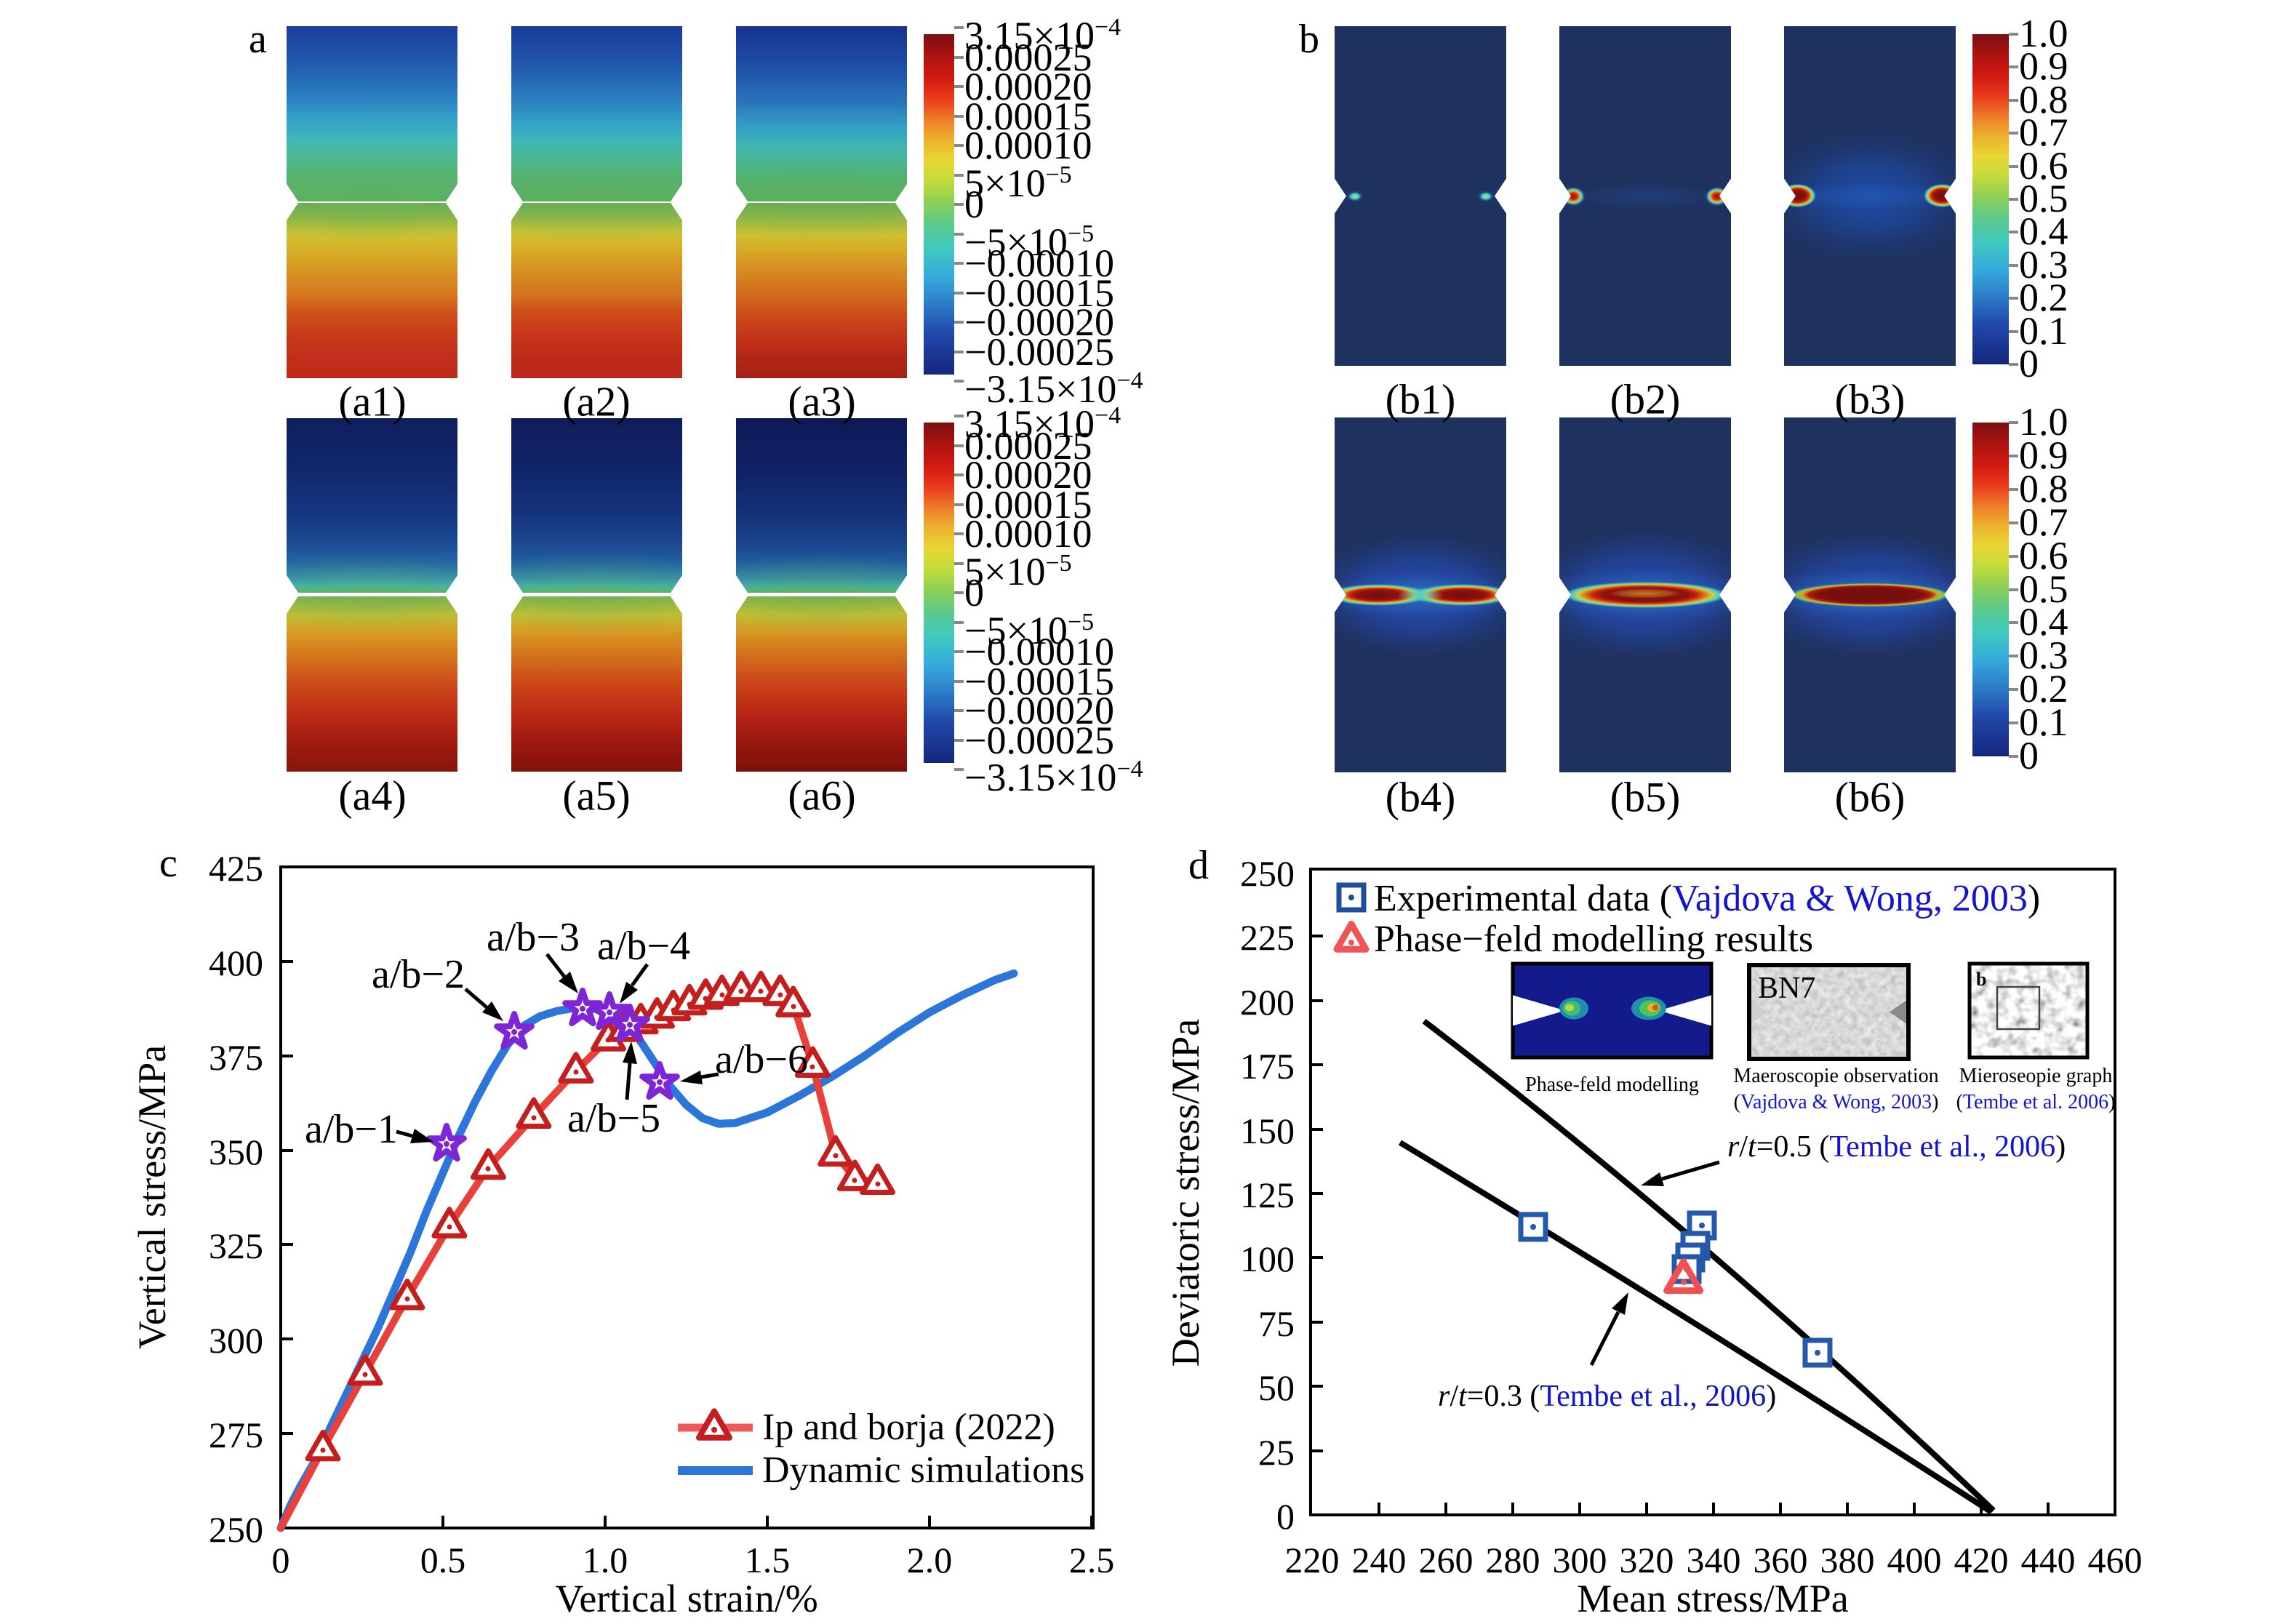 Image resolution: width=2291 pixels, height=1624 pixels. What do you see at coordinates (1787, 988) in the screenshot?
I see `svg-text: BN7` at bounding box center [1787, 988].